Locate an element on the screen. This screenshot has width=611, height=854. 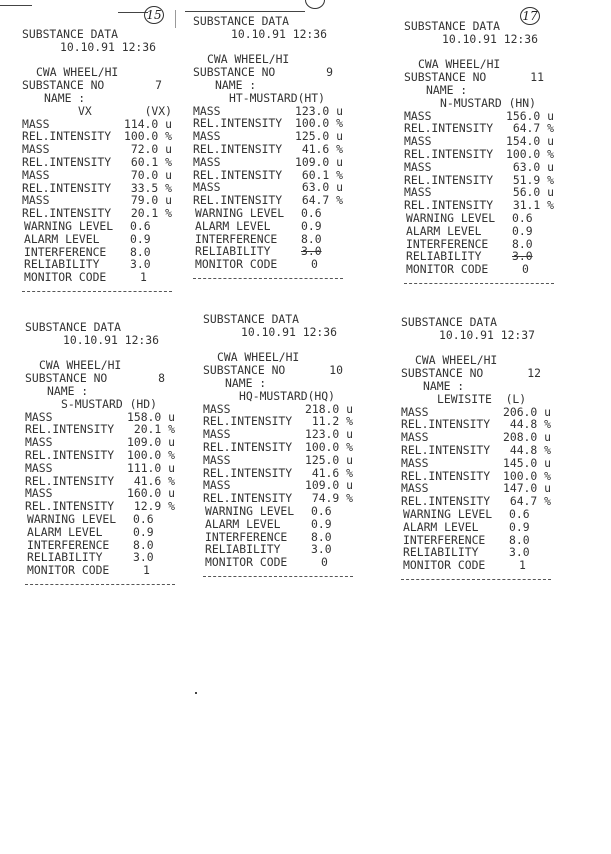
level-row: RELIABILITY 3.0 is located at coordinates (268, 251).